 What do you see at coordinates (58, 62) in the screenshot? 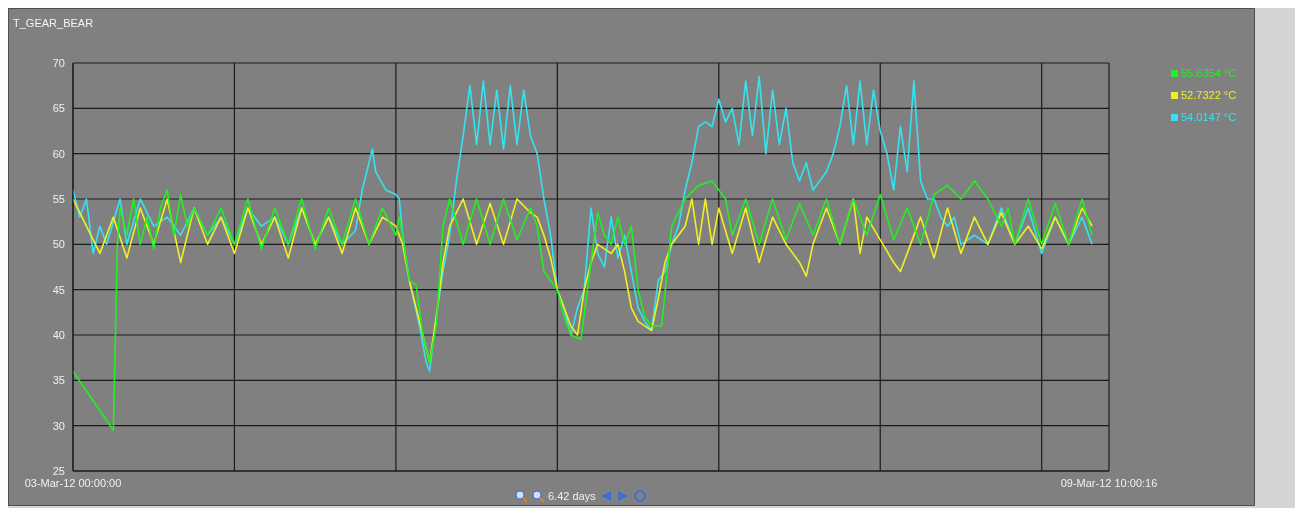
I see `y-tick-label: 70` at bounding box center [58, 62].